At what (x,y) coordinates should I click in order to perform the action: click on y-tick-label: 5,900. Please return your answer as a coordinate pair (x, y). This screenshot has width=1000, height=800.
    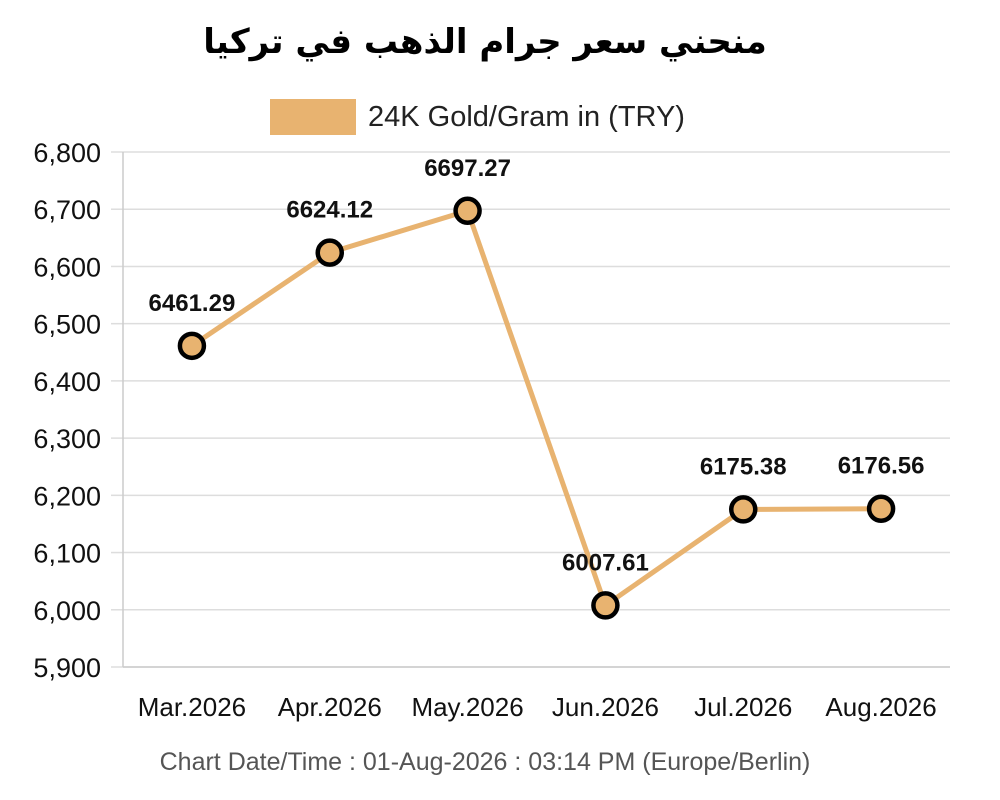
    Looking at the image, I should click on (67, 668).